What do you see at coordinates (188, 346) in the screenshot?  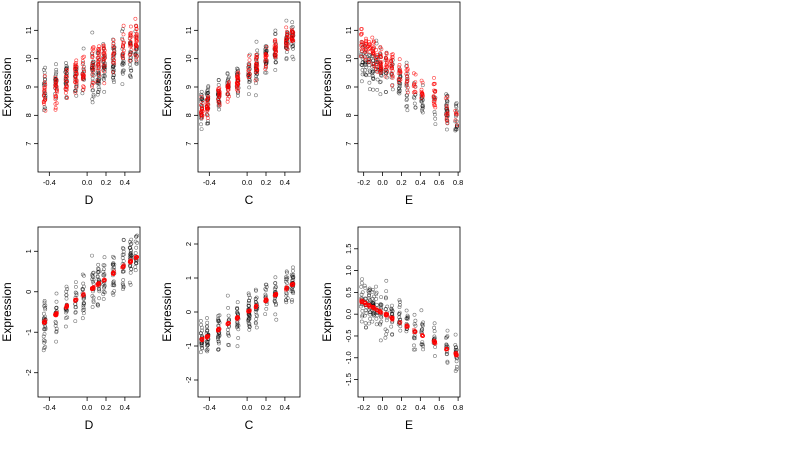 I see `y-tick-label: -1` at bounding box center [188, 346].